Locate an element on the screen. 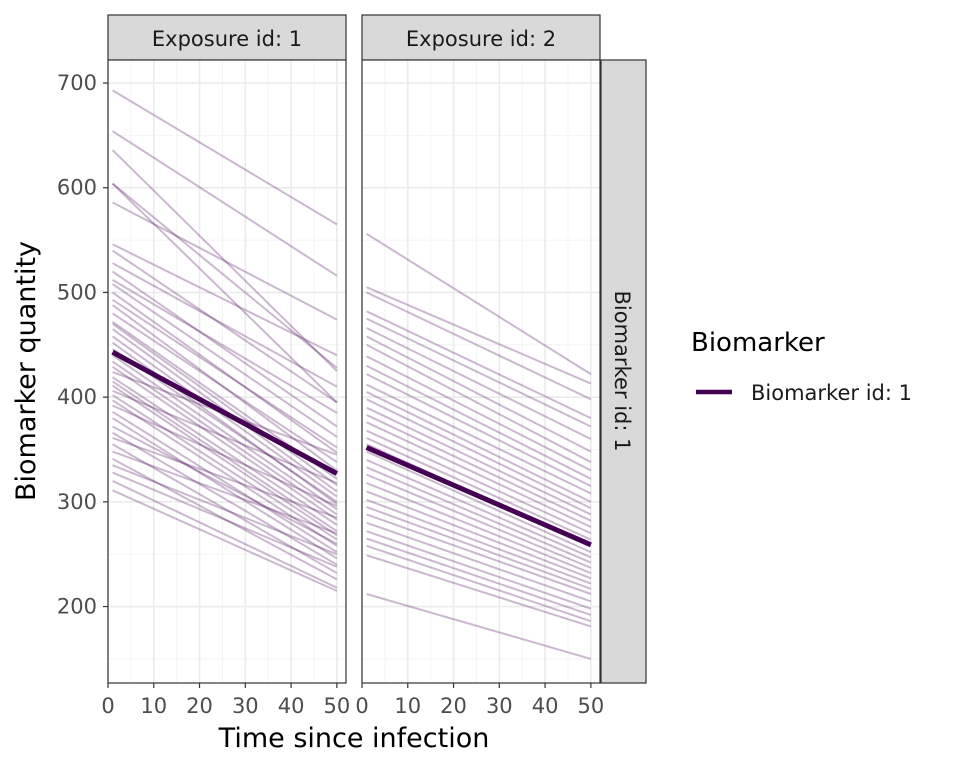 The height and width of the screenshot is (768, 960). strip-exposure-1-label: Exposure id: 1 is located at coordinates (227, 39).